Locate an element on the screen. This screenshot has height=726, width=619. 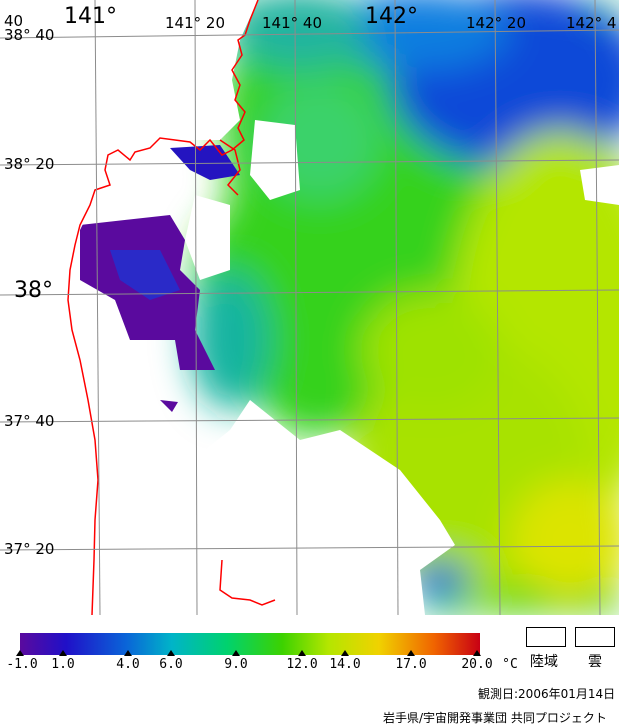
unit-label: °C is located at coordinates (510, 664).